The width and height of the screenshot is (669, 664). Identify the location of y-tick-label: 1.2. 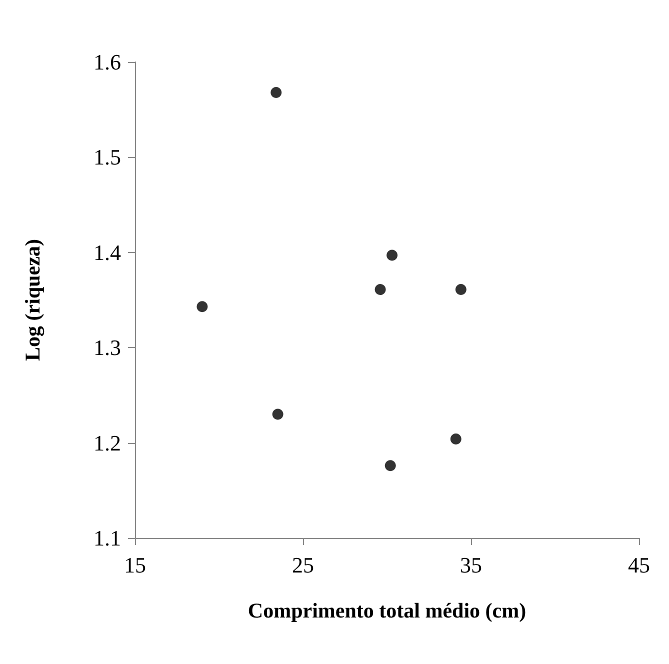
(107, 443).